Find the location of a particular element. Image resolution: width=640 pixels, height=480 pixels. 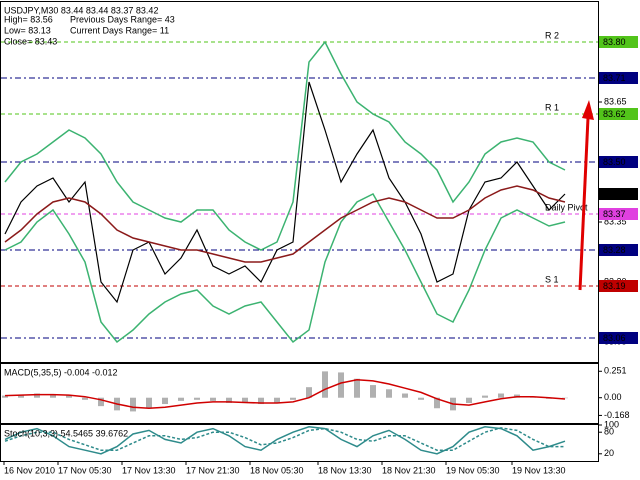

price-tag-label: 83.62 is located at coordinates (614, 114).